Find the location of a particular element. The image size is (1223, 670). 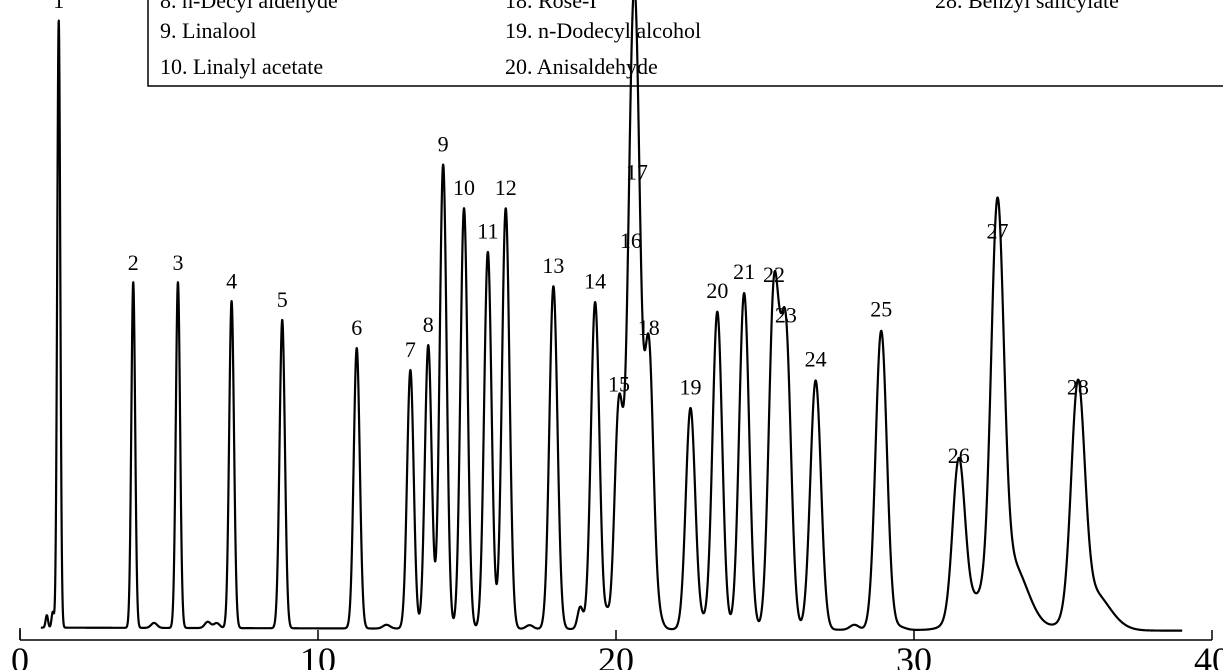

peak-label-2: 2 is located at coordinates (133, 262).